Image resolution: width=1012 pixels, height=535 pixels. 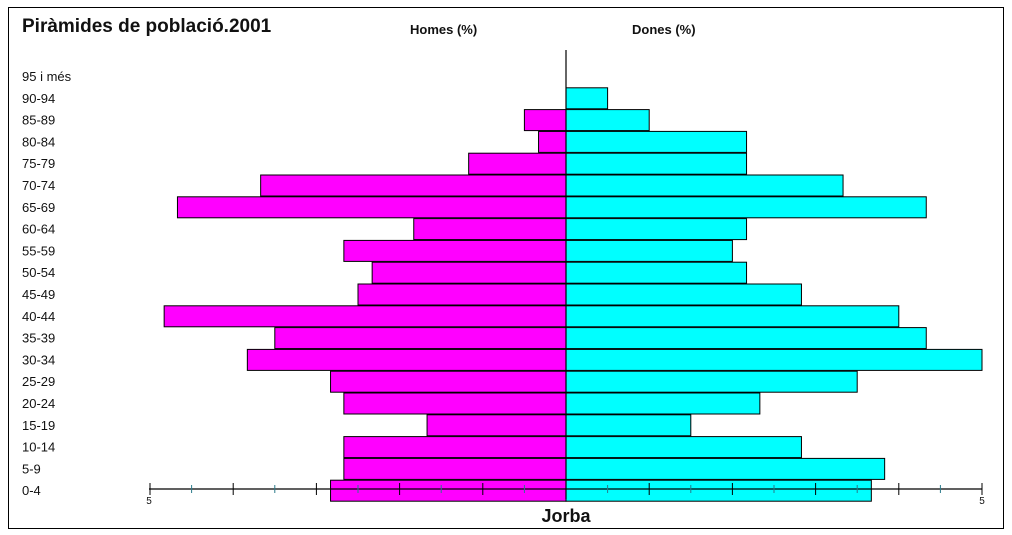 What do you see at coordinates (38, 185) in the screenshot?
I see `category-label-70-74: 70-74` at bounding box center [38, 185].